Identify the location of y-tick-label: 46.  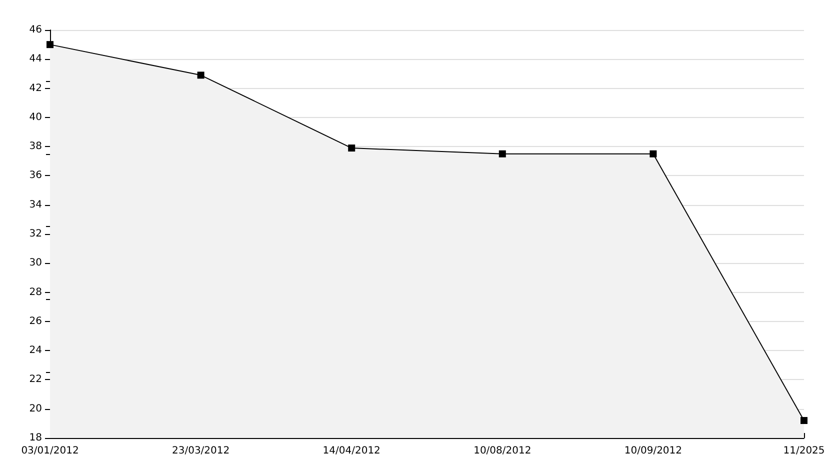
(35, 30).